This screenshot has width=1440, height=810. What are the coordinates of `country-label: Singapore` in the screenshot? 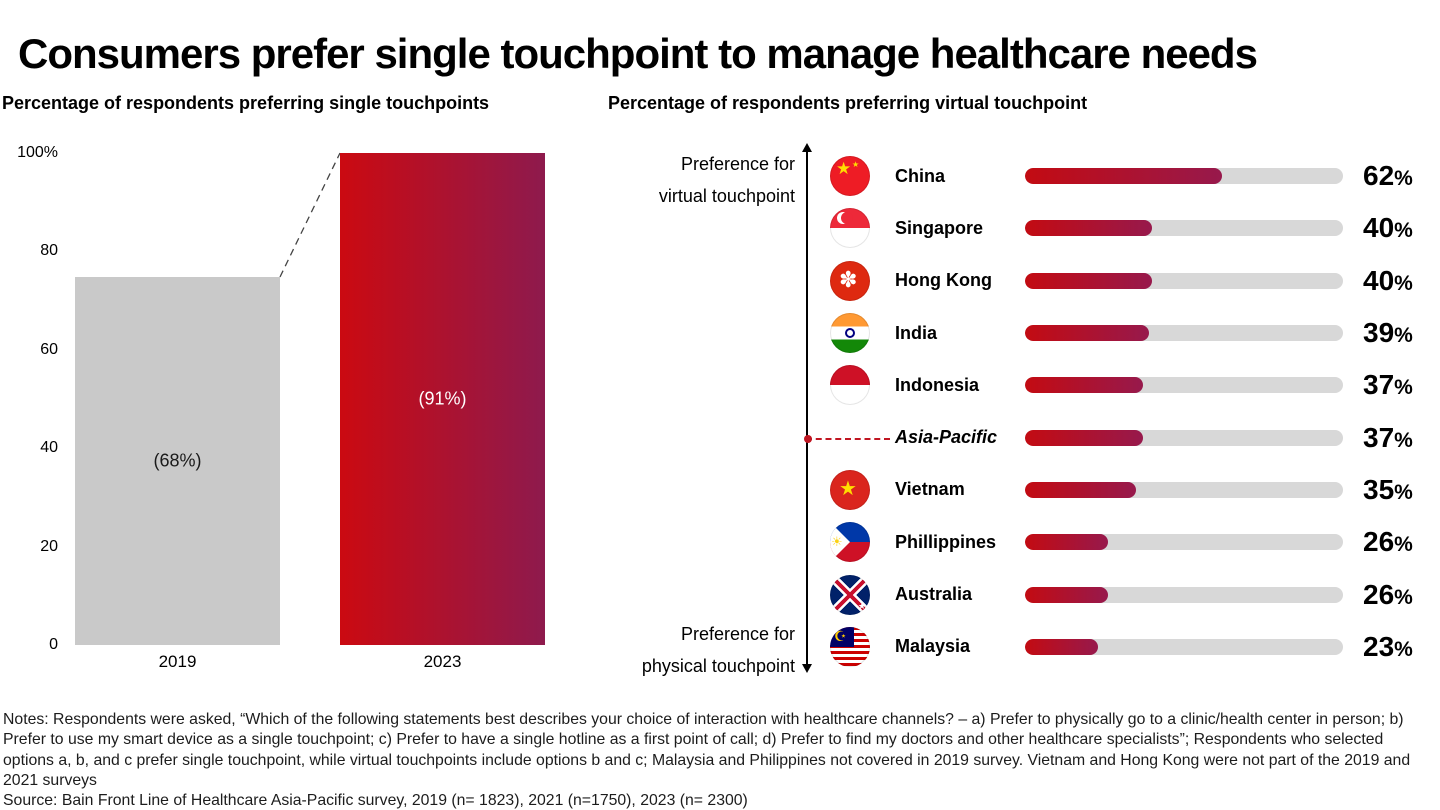 It's located at (939, 227).